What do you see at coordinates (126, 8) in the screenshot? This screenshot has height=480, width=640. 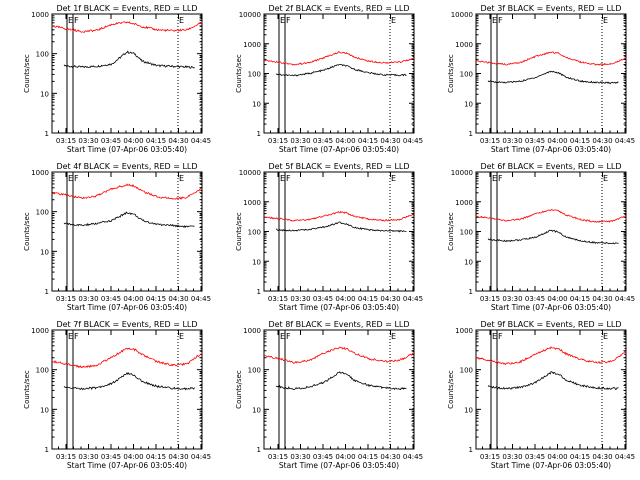 I see `plot-title: Det 1f BLACK = Events, RED = LLD` at bounding box center [126, 8].